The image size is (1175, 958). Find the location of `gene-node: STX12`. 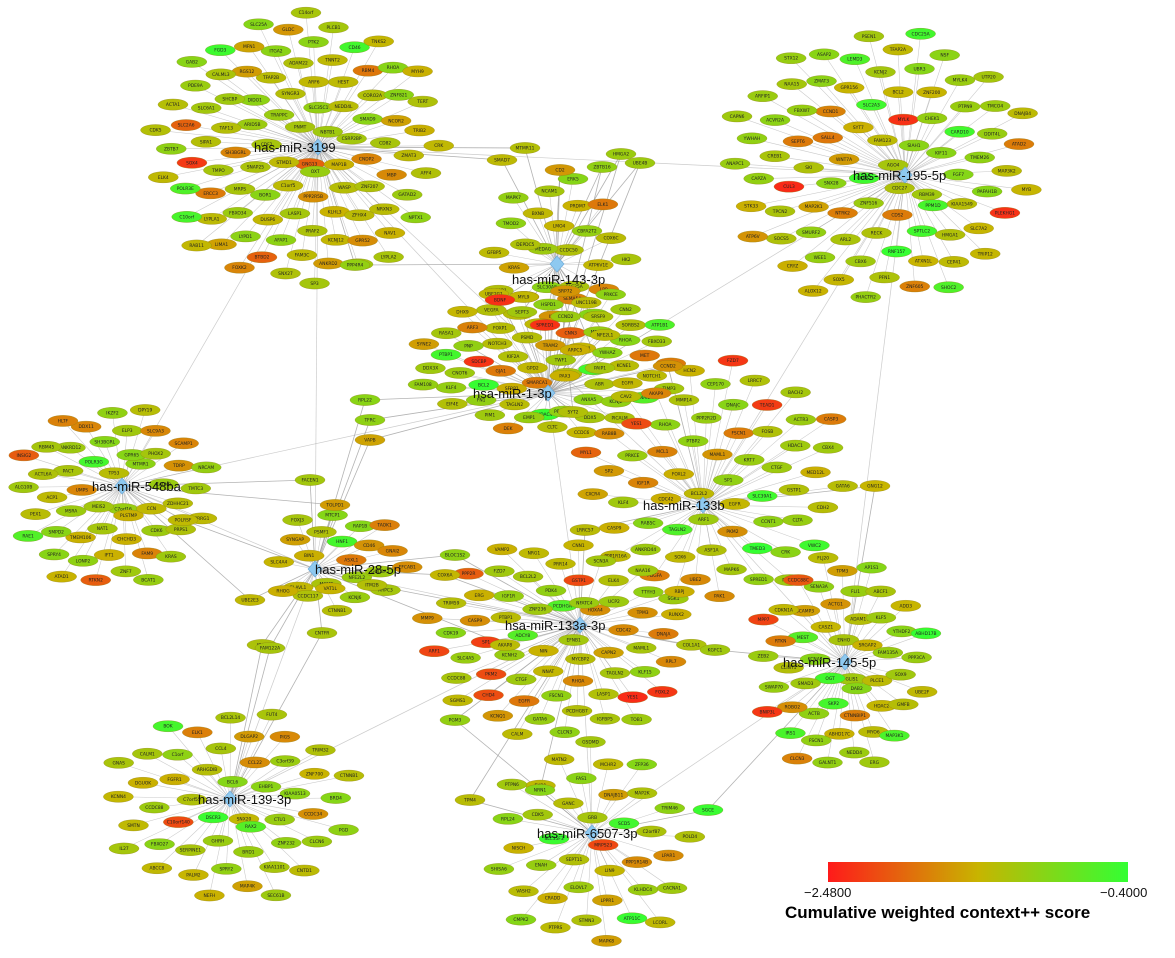

gene-node: STX12 is located at coordinates (791, 58).